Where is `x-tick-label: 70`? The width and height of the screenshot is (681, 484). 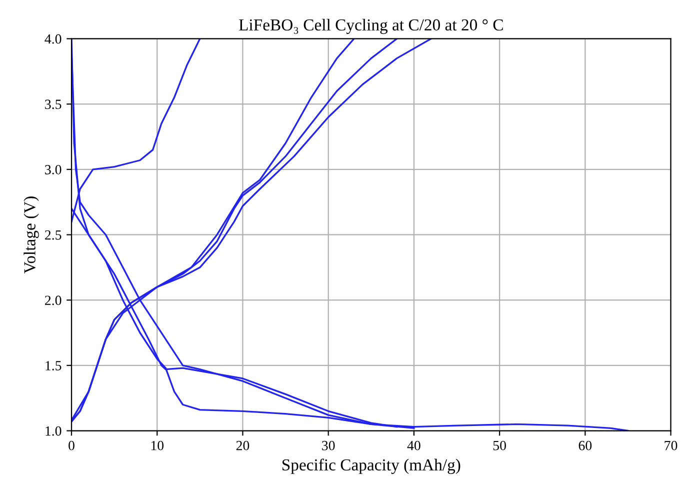 x-tick-label: 70 is located at coordinates (671, 445).